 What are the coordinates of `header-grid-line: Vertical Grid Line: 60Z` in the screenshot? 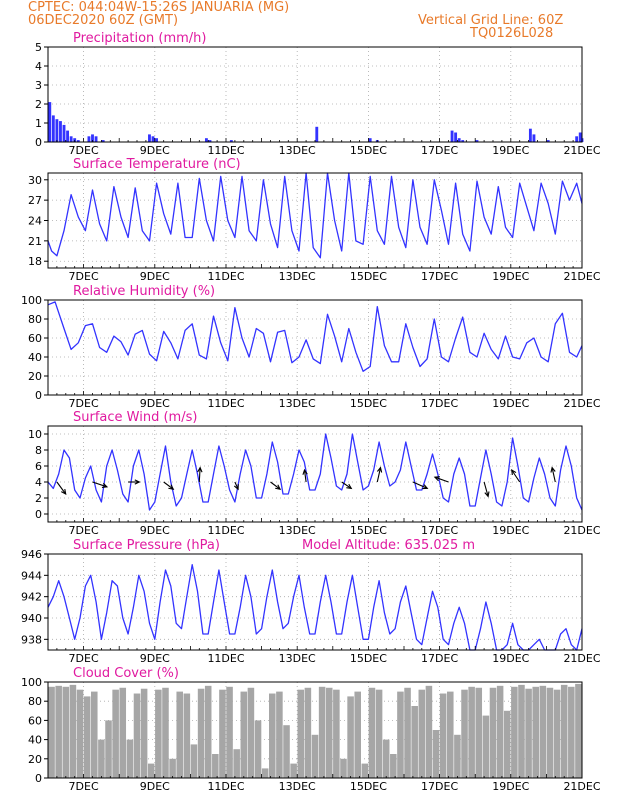 It's located at (491, 20).